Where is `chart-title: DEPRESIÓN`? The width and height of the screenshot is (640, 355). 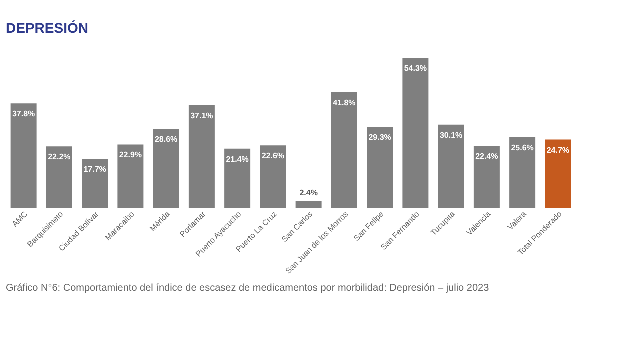 chart-title: DEPRESIÓN is located at coordinates (47, 28).